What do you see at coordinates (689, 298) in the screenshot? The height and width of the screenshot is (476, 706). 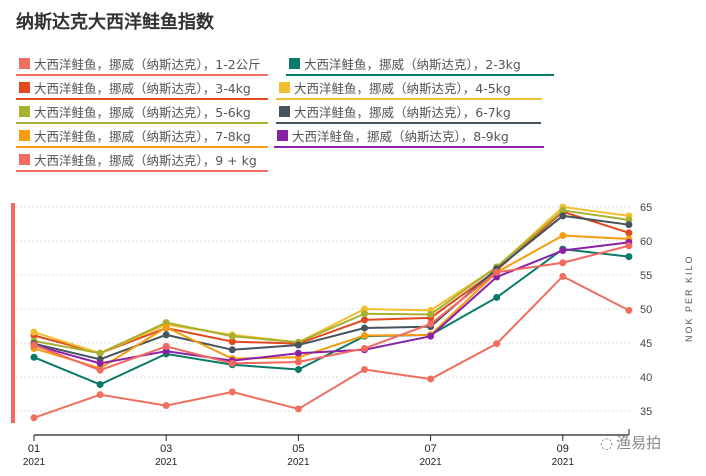 I see `y-axis-label: NOK PER KILO` at bounding box center [689, 298].